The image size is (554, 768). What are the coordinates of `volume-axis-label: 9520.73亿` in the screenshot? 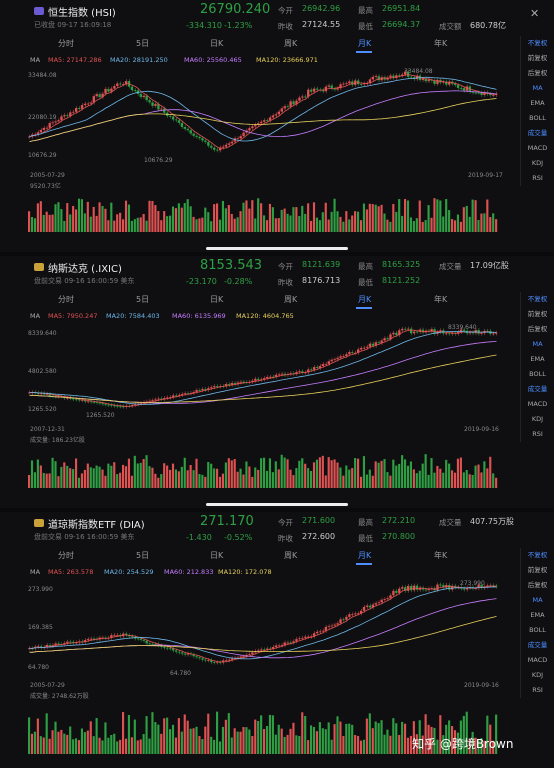 It's located at (45, 186).